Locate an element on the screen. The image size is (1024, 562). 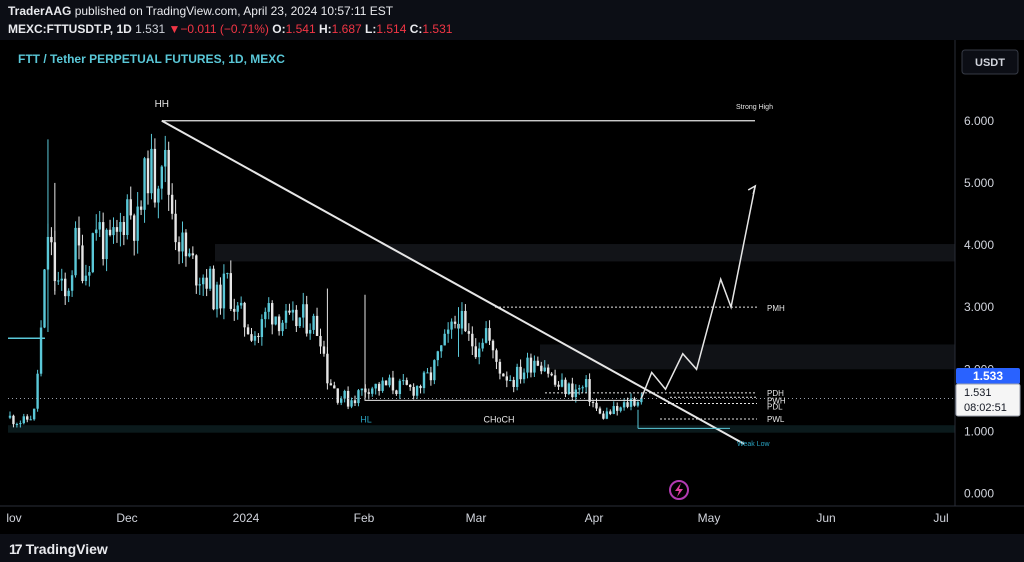
x-tick-label: May is located at coordinates (709, 518).